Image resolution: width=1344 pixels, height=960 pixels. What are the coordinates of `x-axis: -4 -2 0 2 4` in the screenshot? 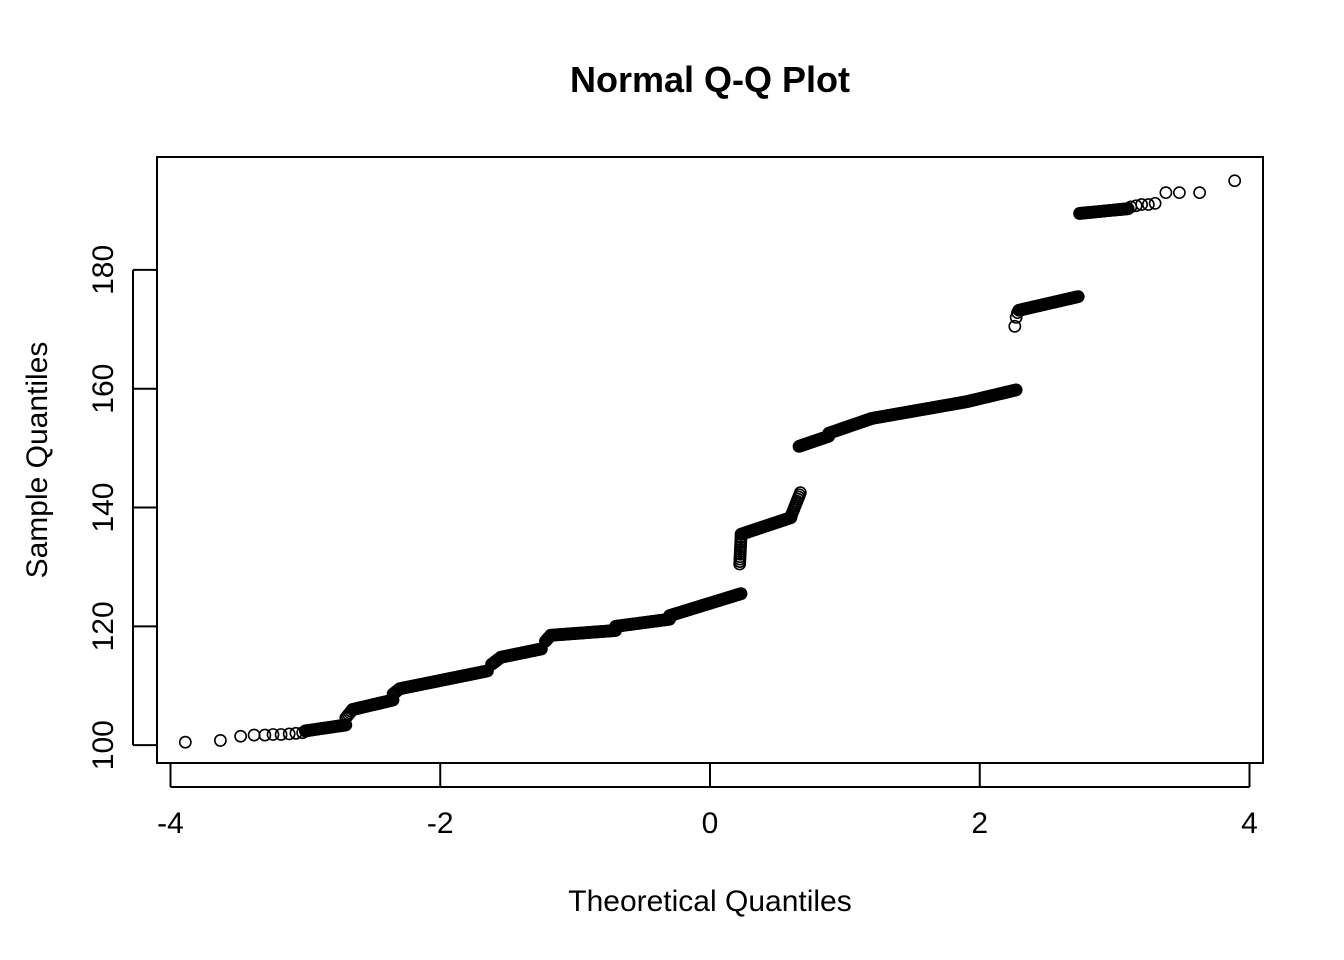 It's located at (707, 801).